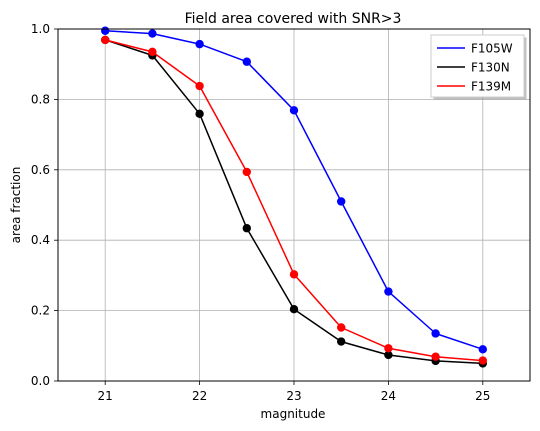 Image resolution: width=540 pixels, height=431 pixels. I want to click on y-tick-label: 0.4, so click(40, 240).